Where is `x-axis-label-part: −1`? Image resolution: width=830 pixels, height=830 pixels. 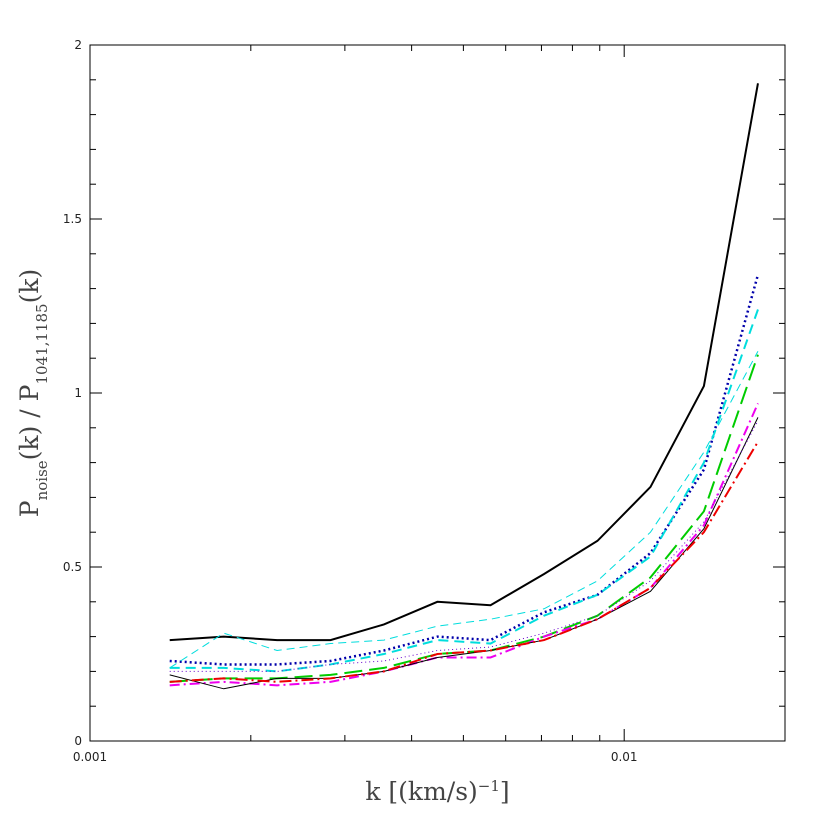 x-axis-label-part: −1 is located at coordinates (489, 786).